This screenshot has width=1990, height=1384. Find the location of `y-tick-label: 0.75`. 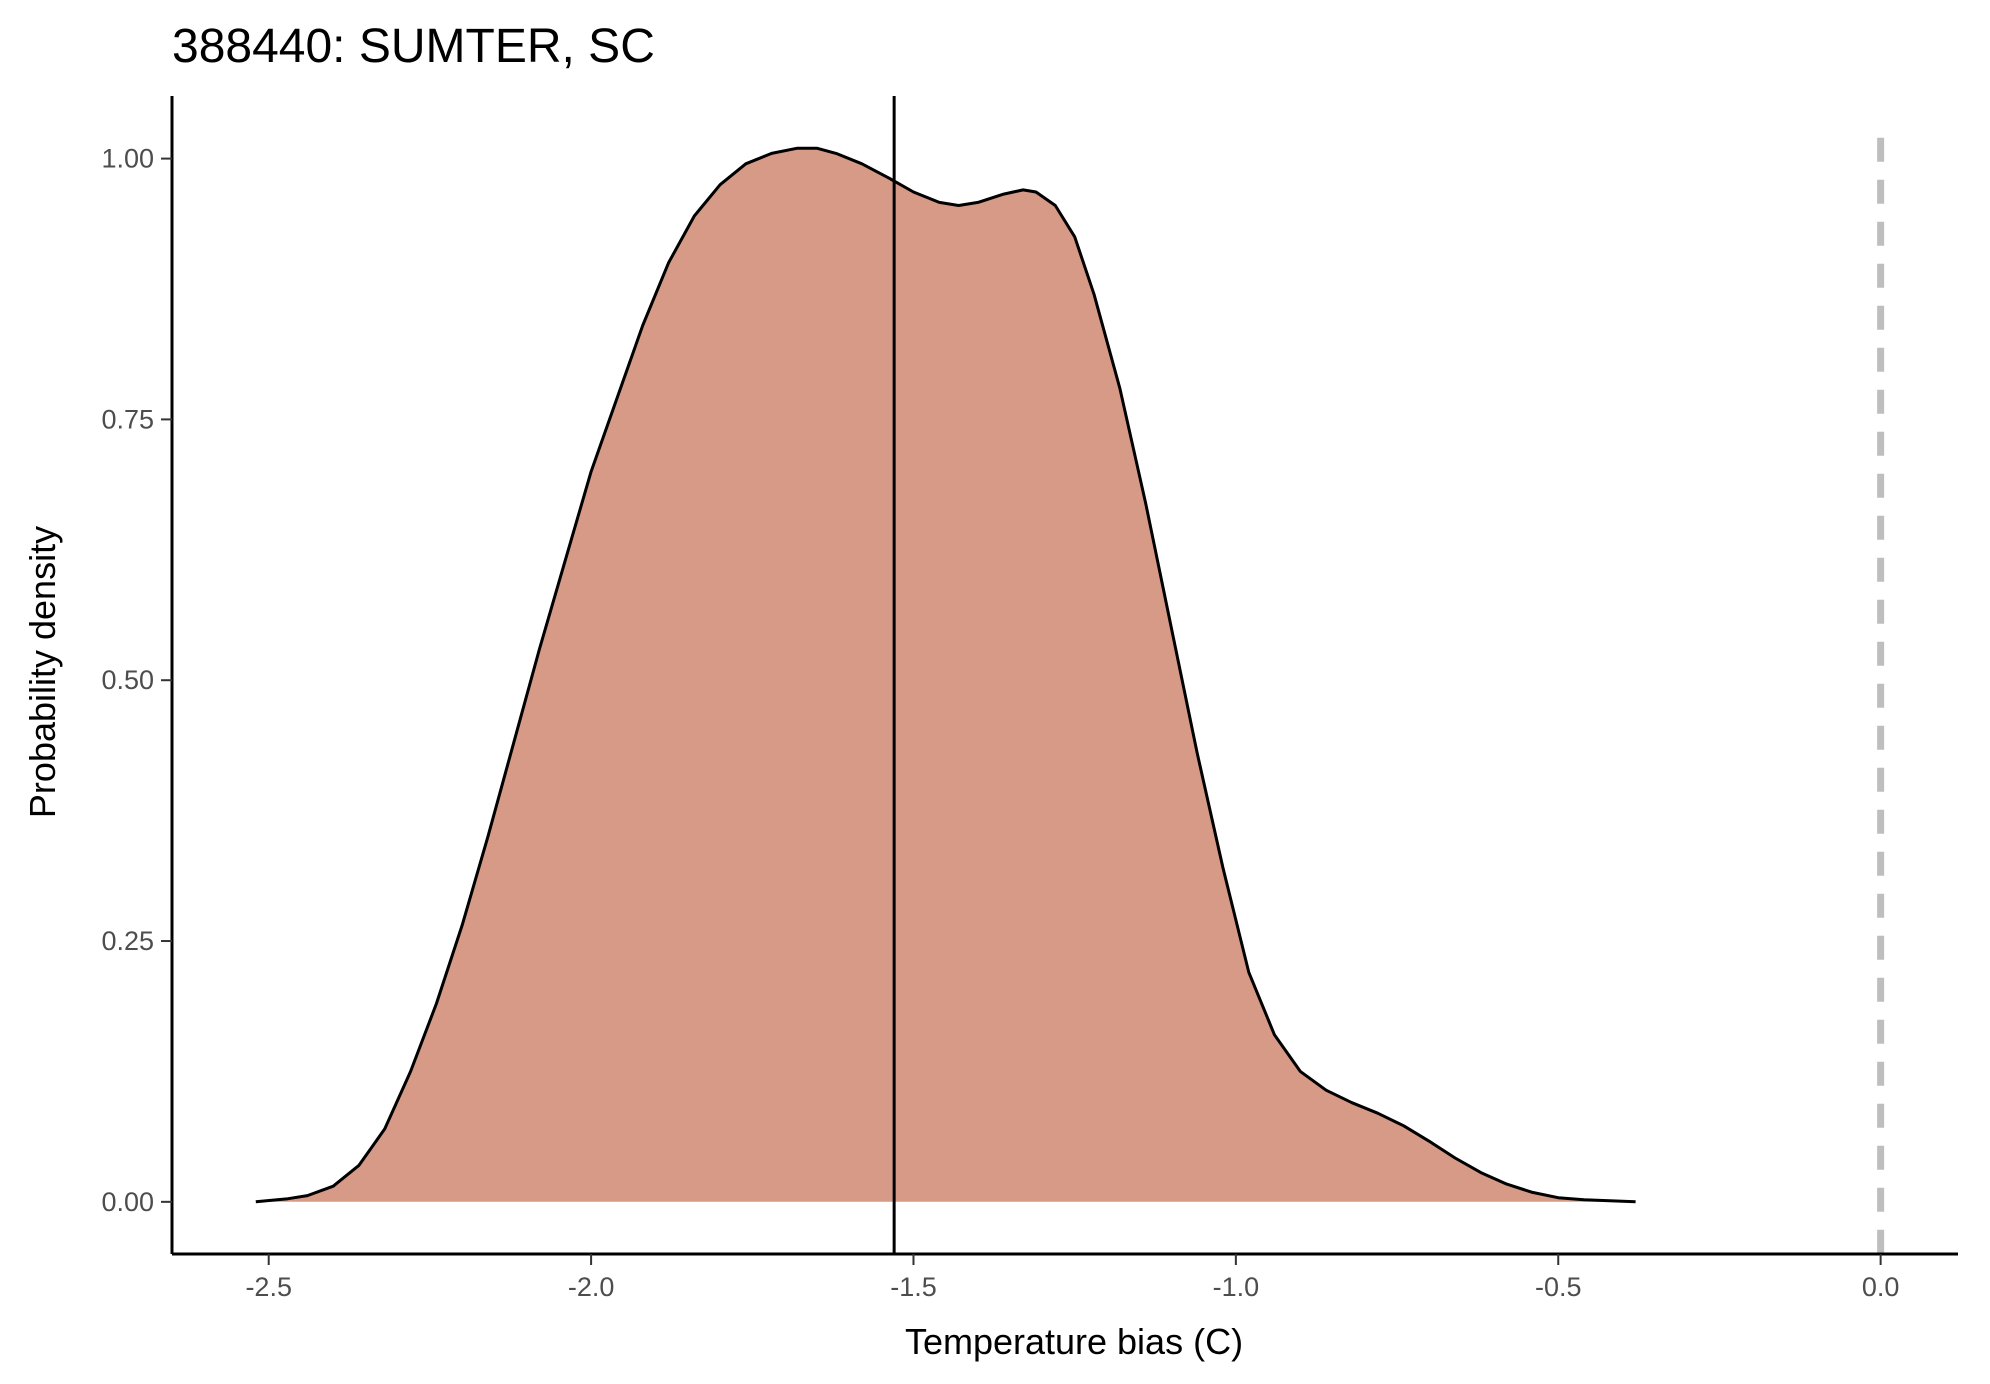

y-tick-label: 0.75 is located at coordinates (127, 419).